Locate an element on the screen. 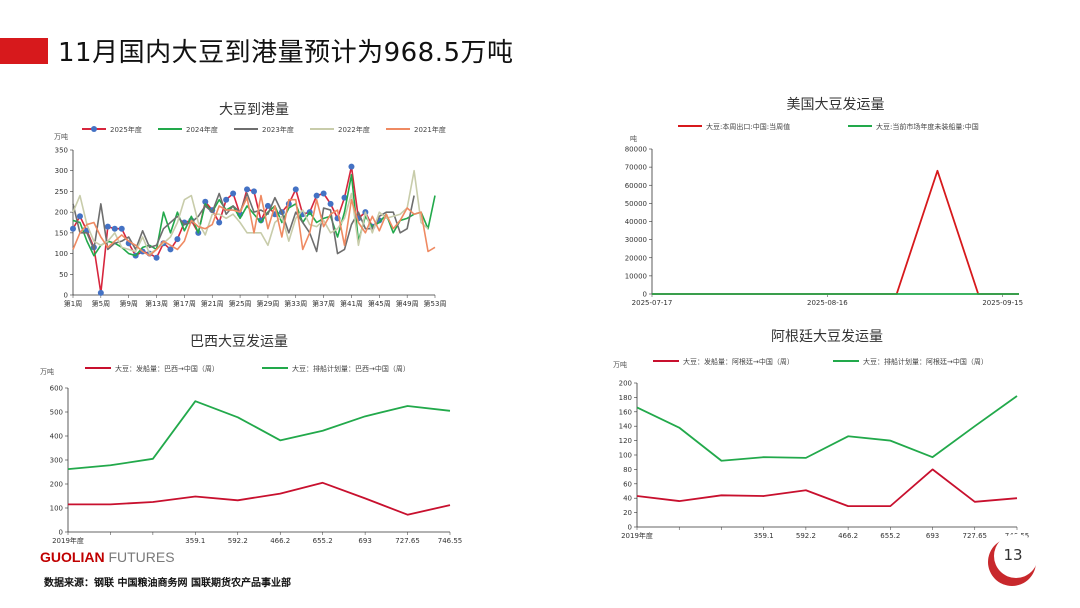  y-tick-label-5: 100 is located at coordinates (625, 456).